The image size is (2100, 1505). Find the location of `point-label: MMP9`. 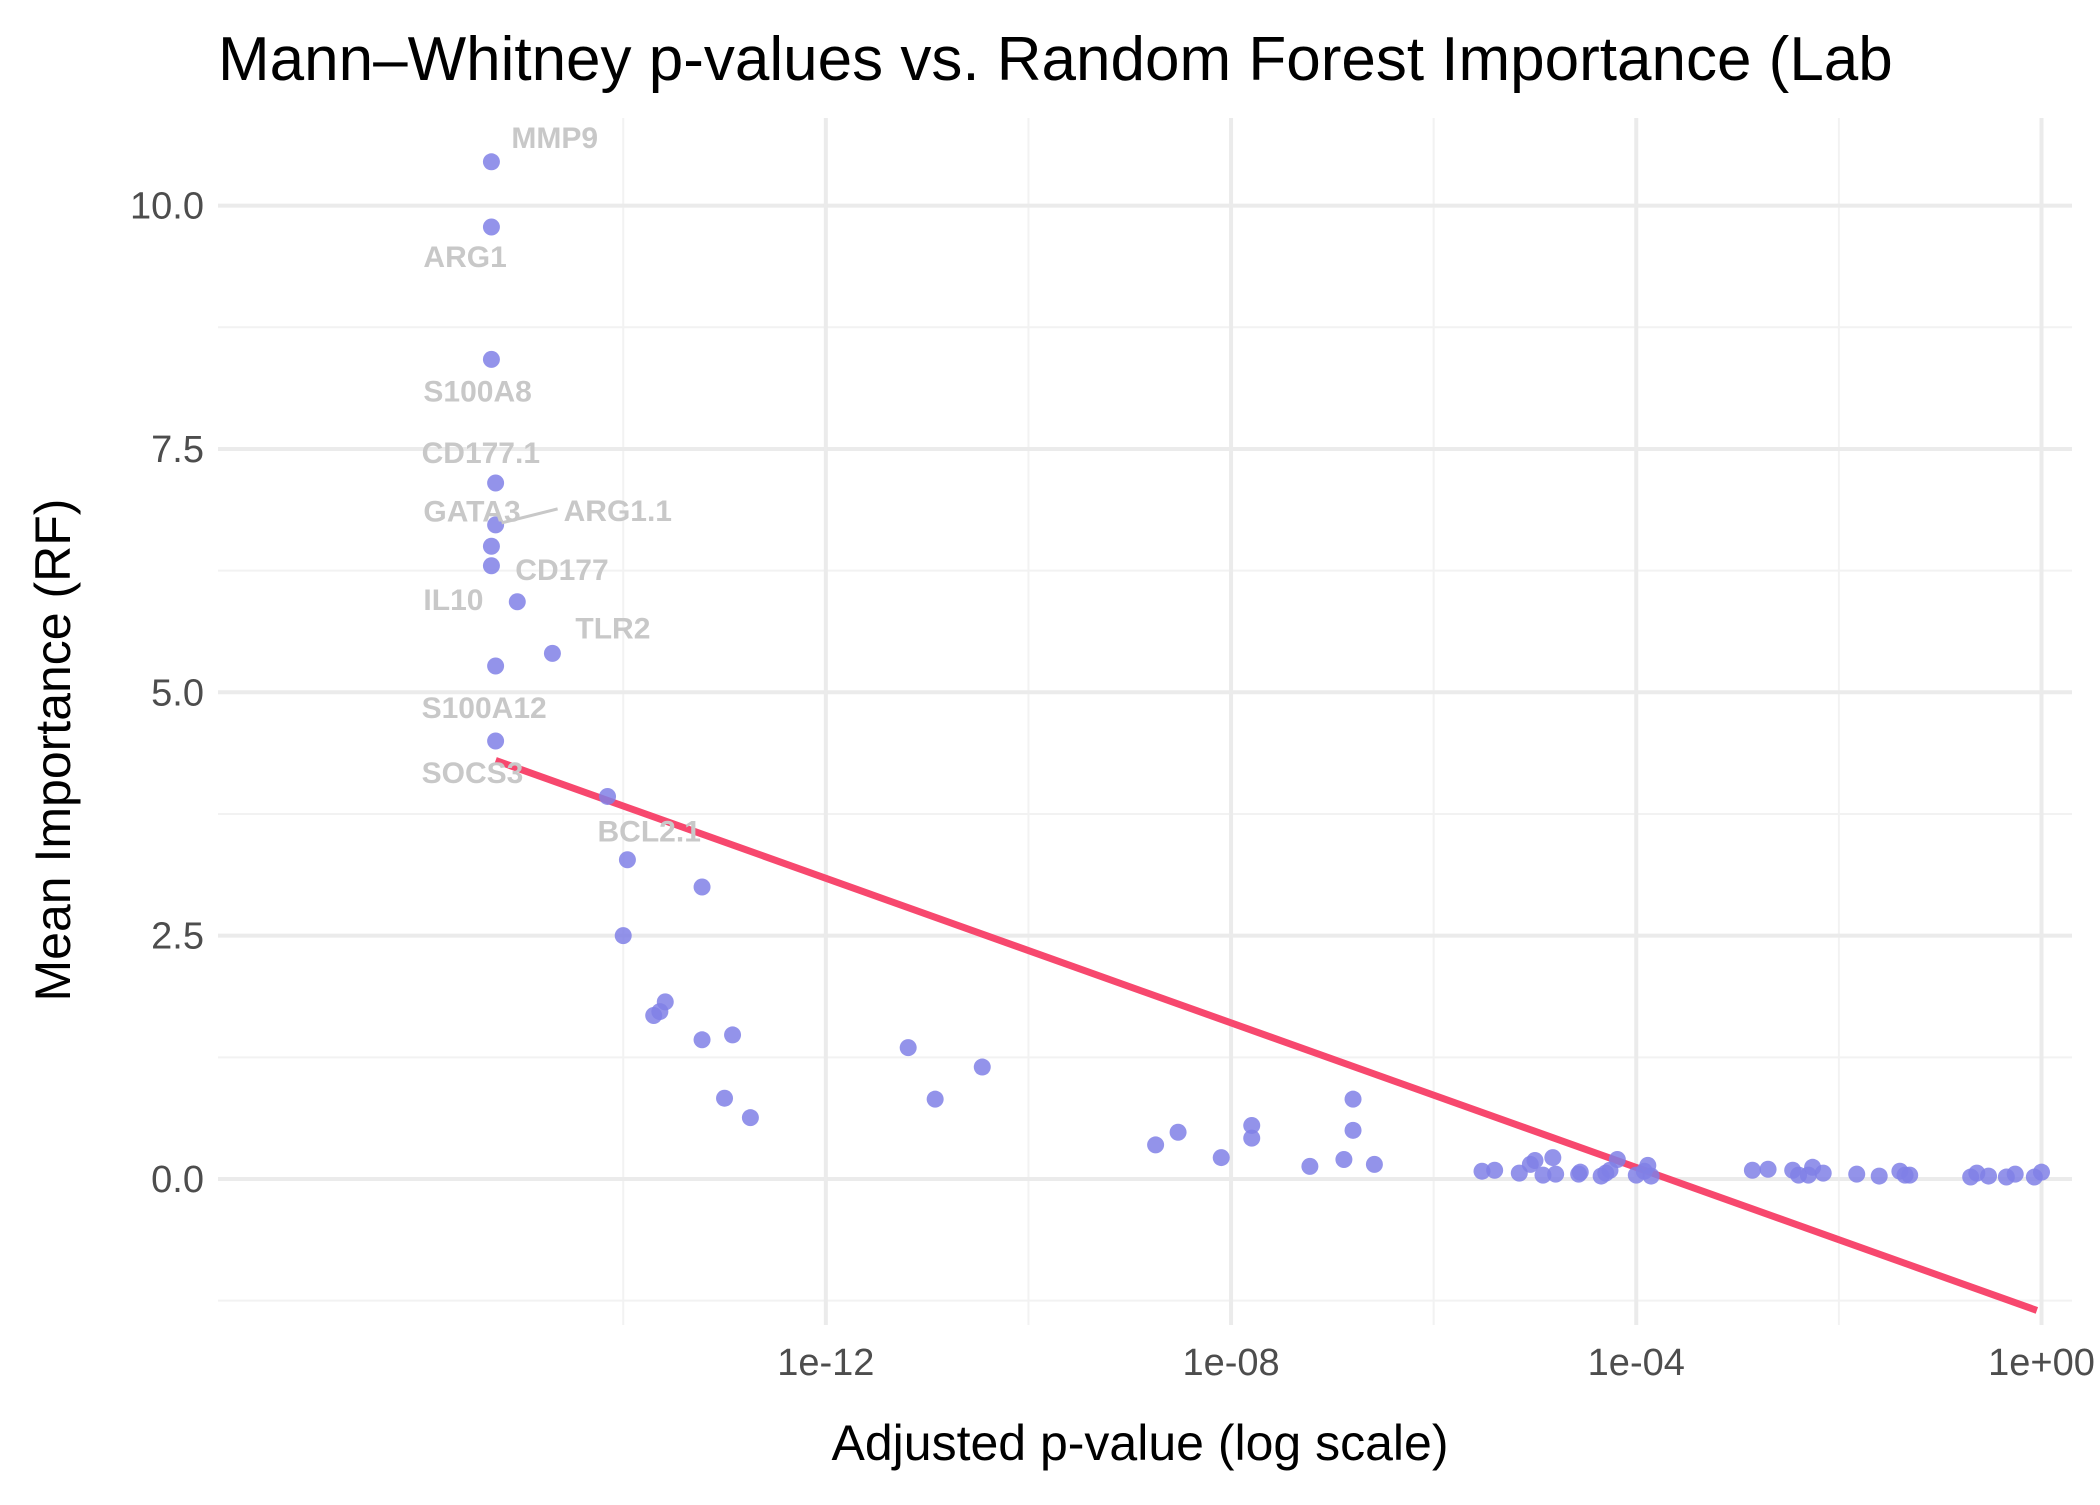

point-label: MMP9 is located at coordinates (554, 138).